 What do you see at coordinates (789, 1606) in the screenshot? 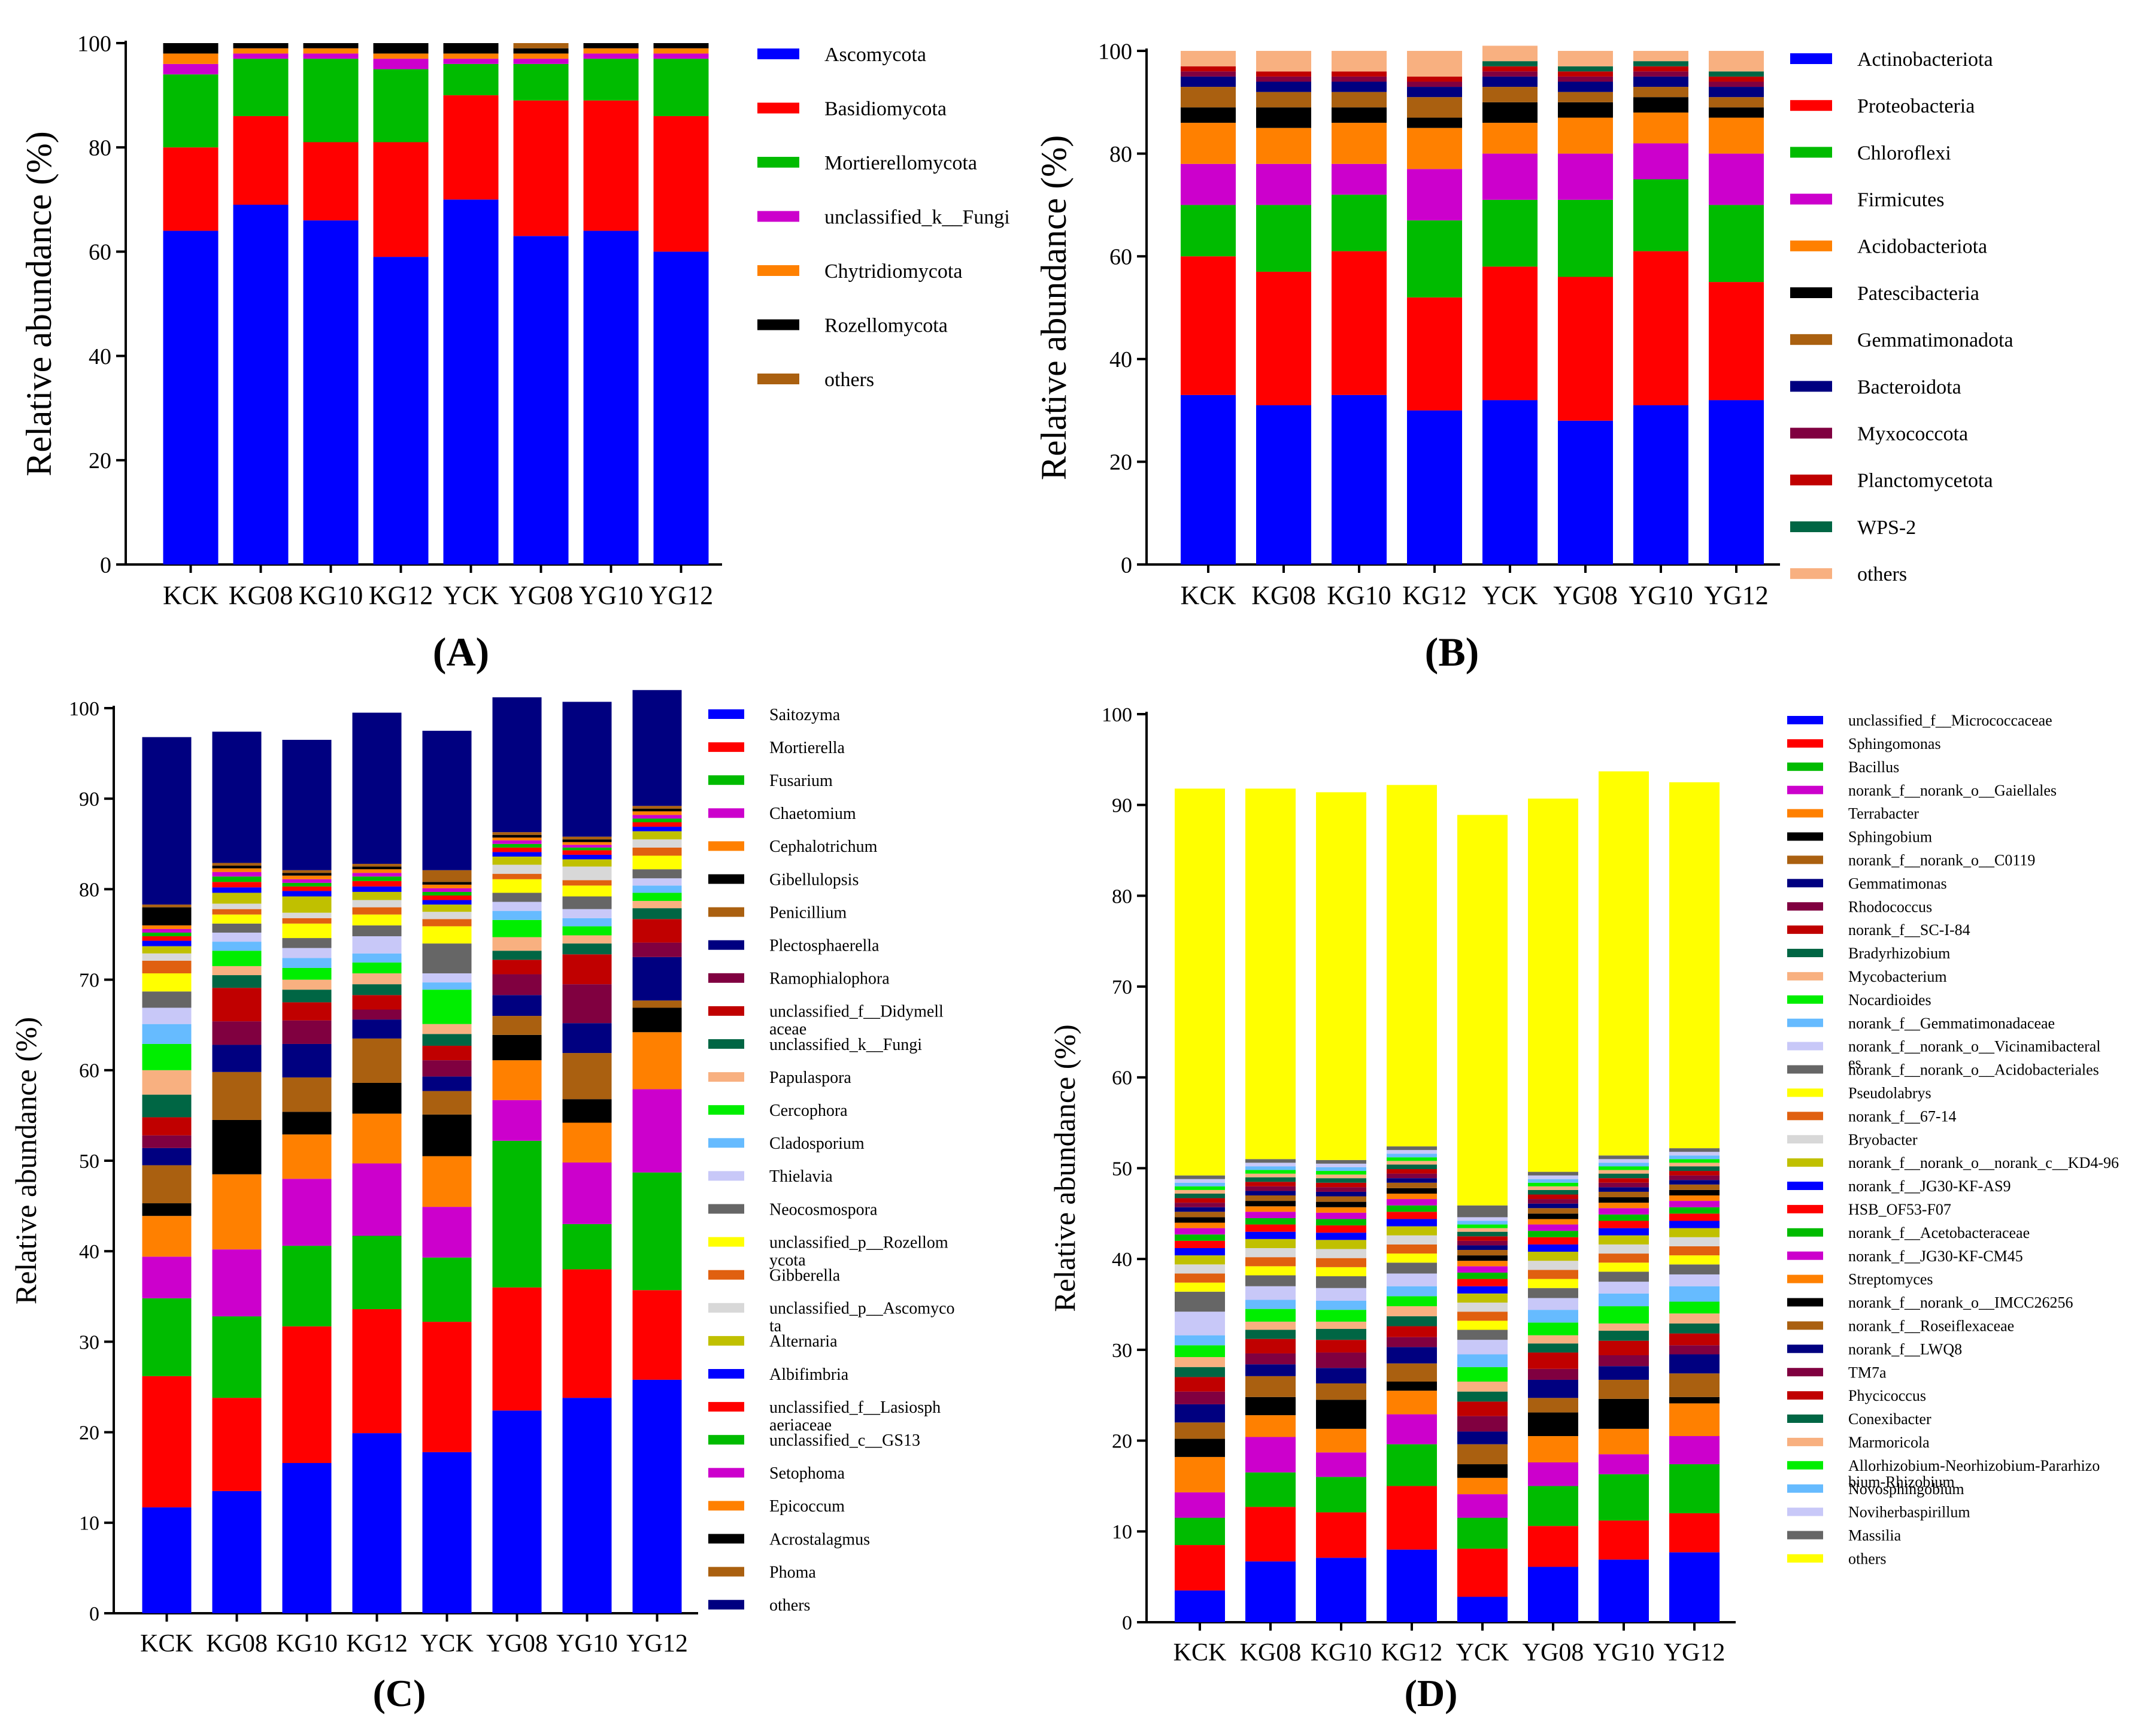
I see `legend-label: others` at bounding box center [789, 1606].